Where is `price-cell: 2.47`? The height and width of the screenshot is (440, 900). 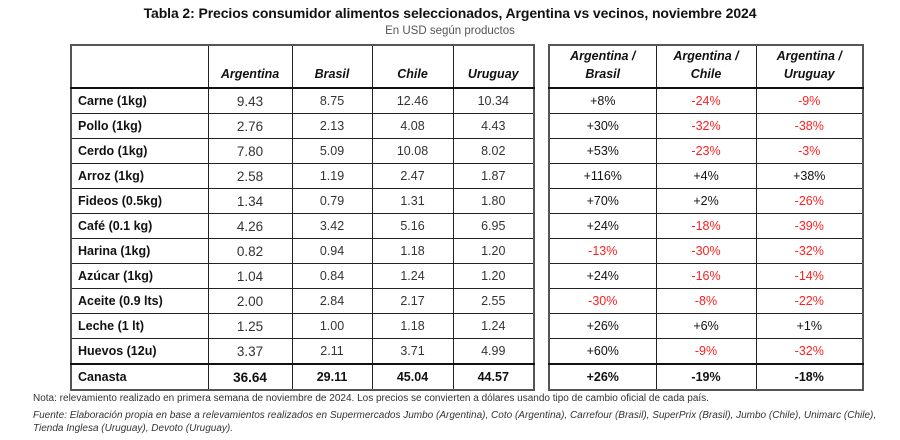
price-cell: 2.47 is located at coordinates (412, 176).